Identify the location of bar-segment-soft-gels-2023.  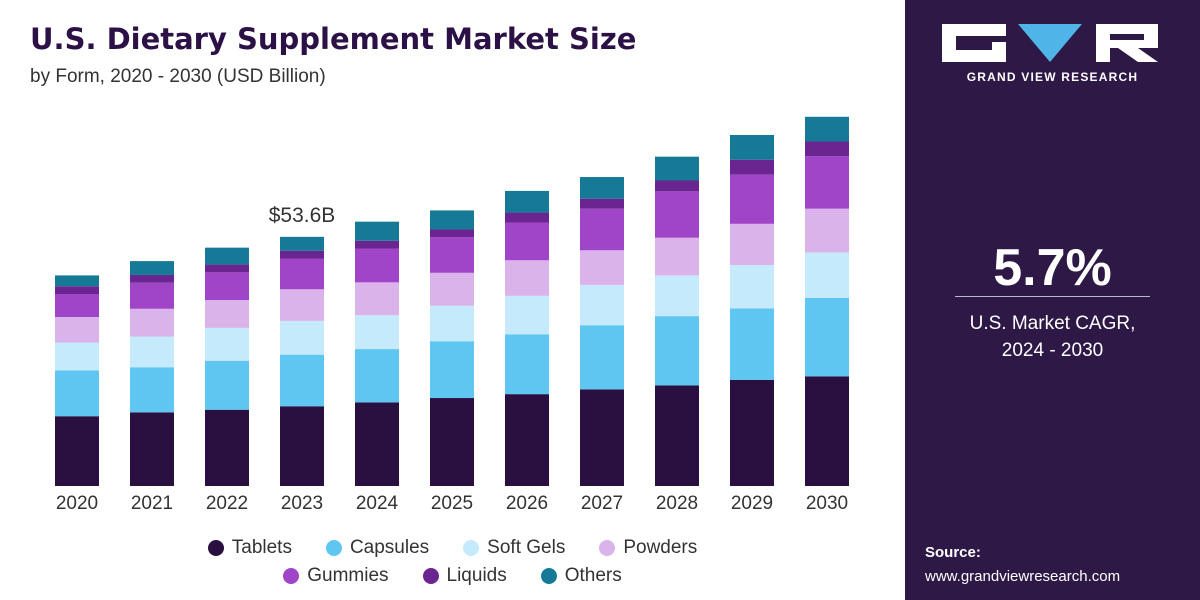
(302, 337).